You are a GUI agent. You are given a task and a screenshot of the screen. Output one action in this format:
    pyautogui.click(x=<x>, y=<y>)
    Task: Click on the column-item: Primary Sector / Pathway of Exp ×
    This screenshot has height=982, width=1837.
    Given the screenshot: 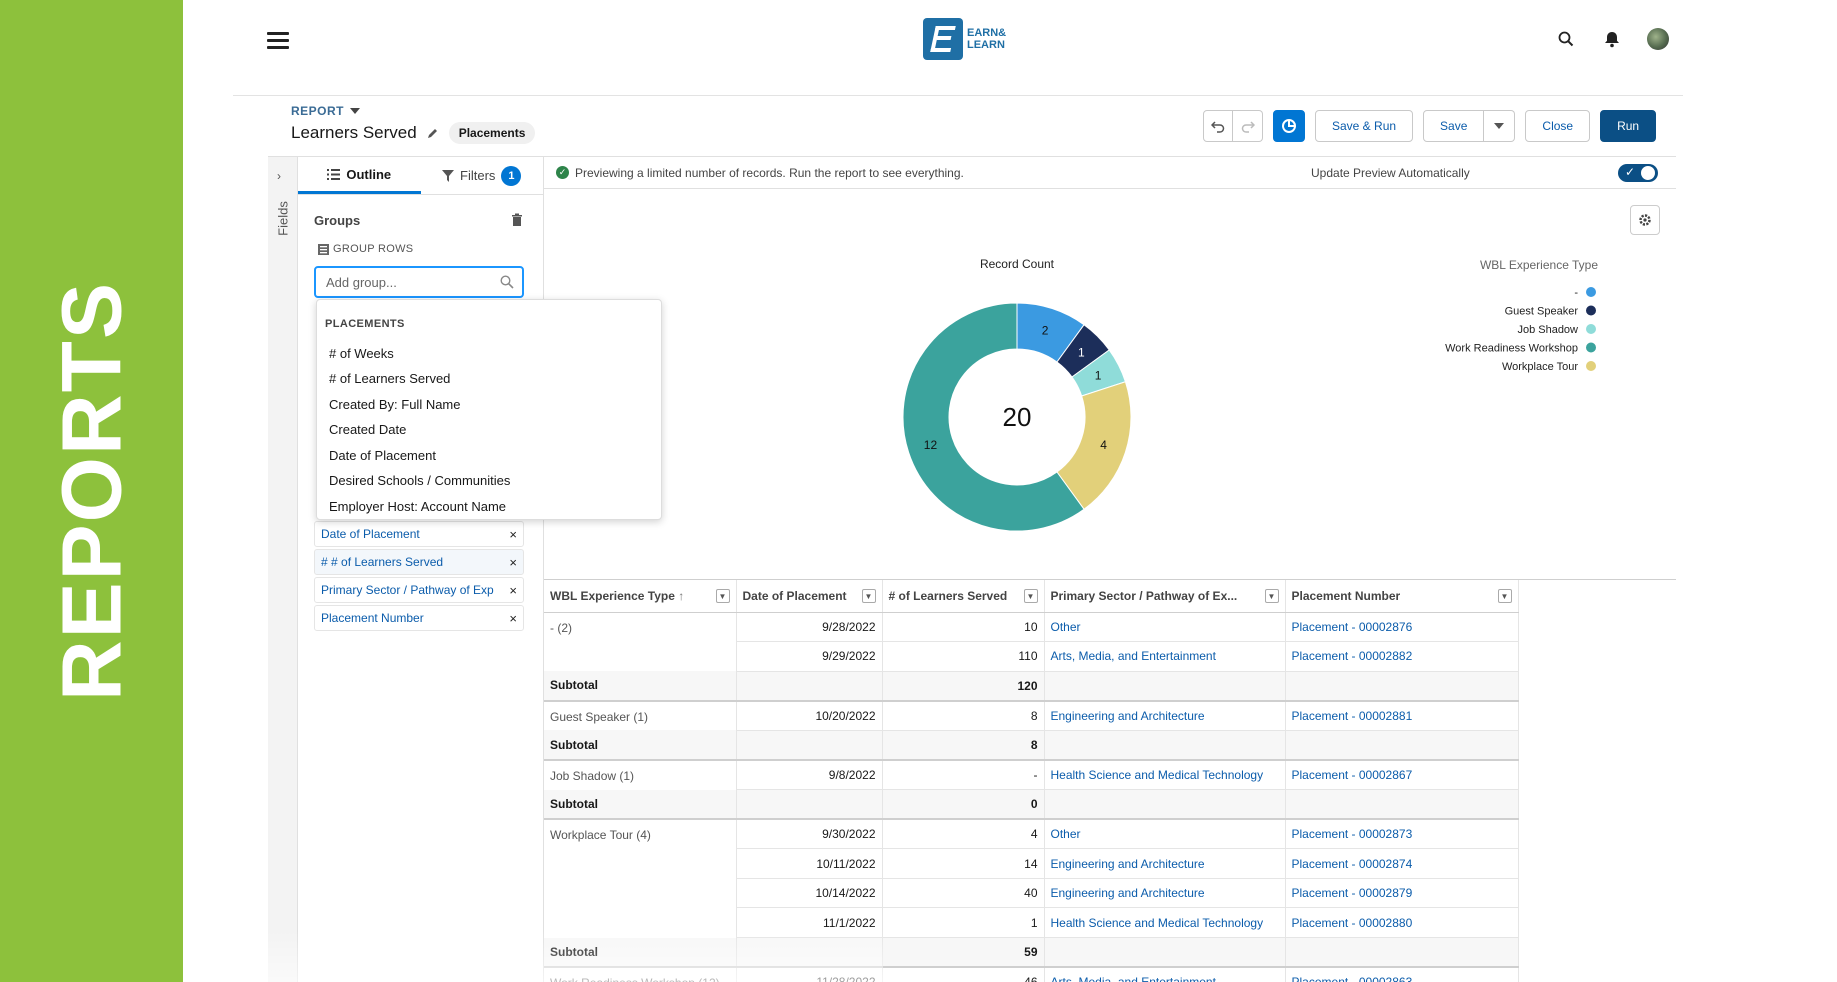 What is the action you would take?
    pyautogui.click(x=419, y=590)
    